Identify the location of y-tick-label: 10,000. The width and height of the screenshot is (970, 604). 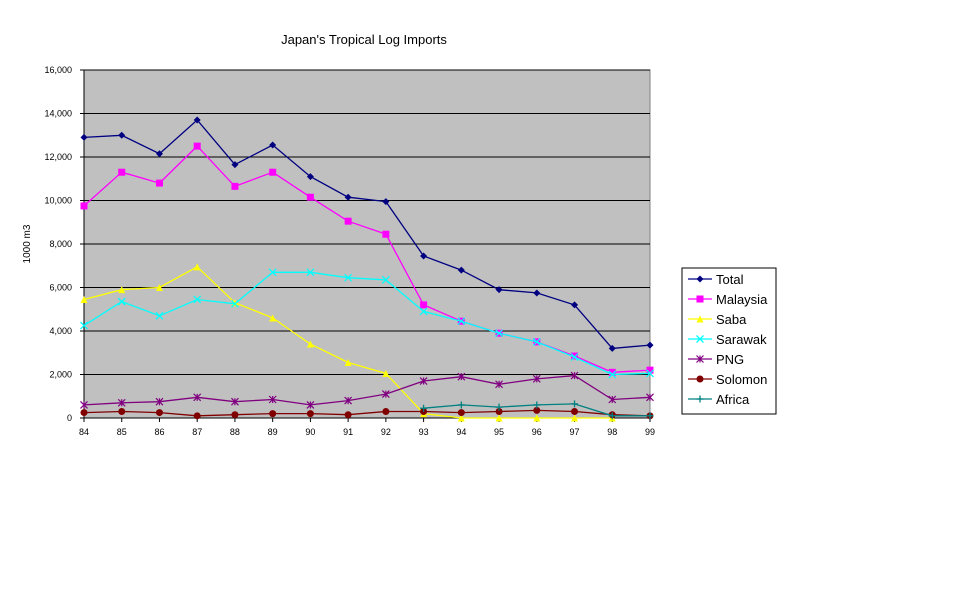
(58, 201).